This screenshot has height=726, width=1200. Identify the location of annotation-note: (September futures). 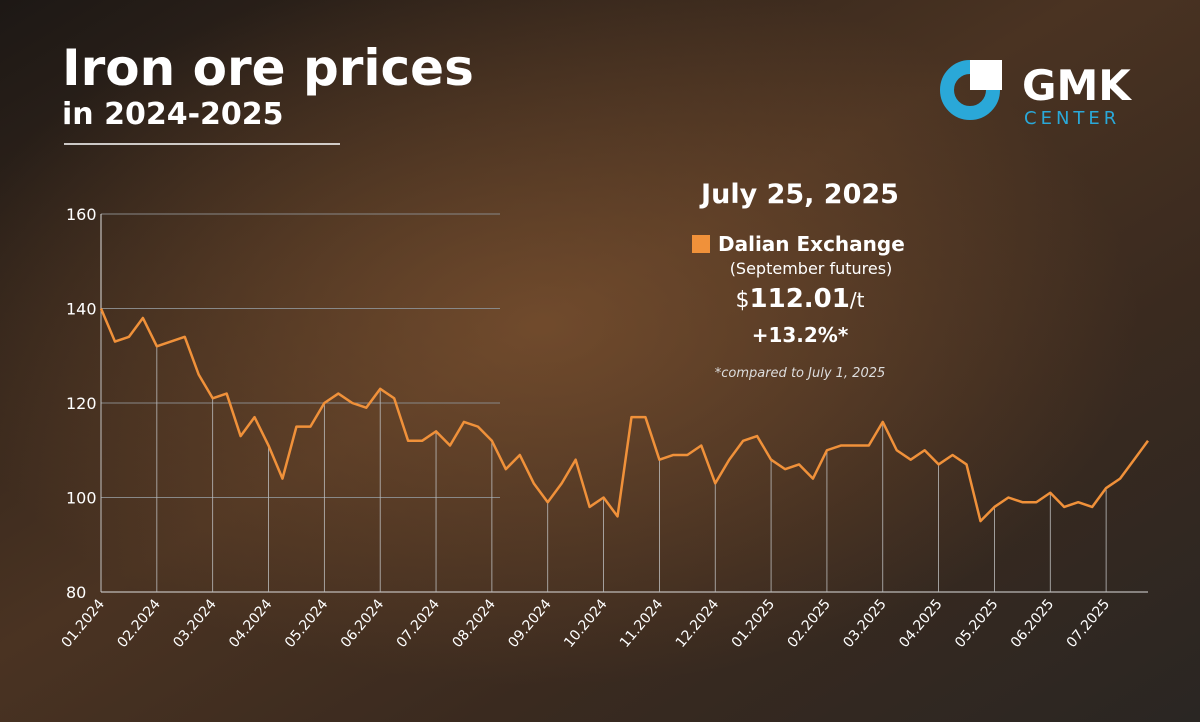
(811, 268).